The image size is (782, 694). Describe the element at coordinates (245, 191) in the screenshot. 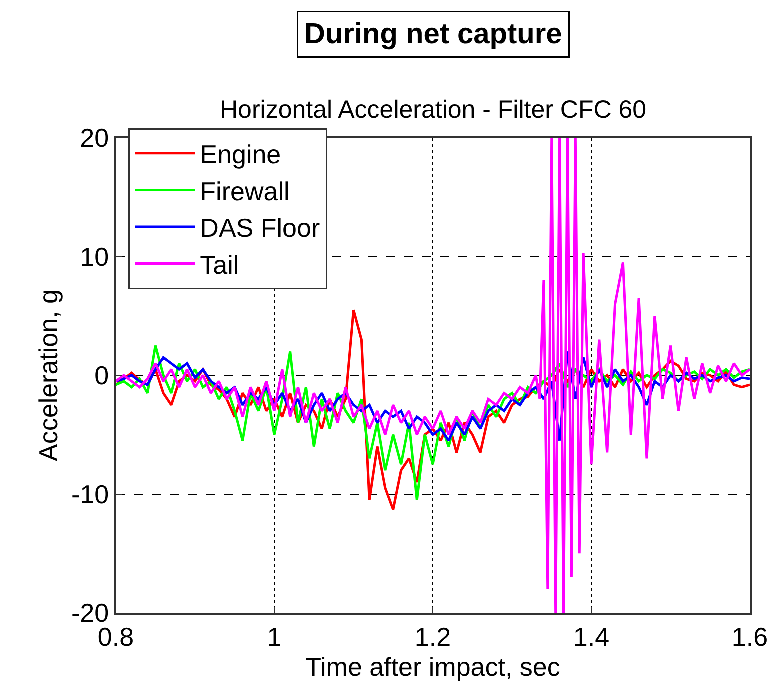

I see `legend-label: Firewall` at that location.